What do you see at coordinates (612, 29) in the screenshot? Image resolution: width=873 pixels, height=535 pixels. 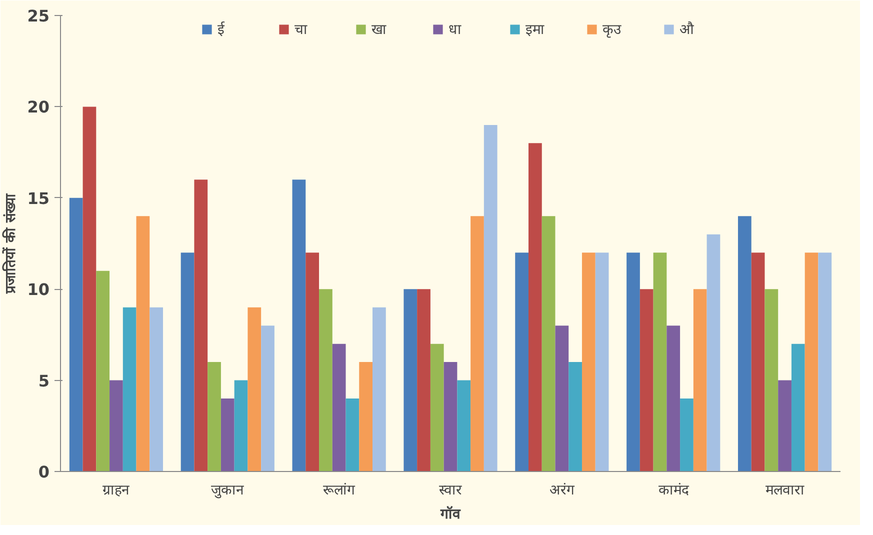 I see `legend-label: कृउ` at bounding box center [612, 29].